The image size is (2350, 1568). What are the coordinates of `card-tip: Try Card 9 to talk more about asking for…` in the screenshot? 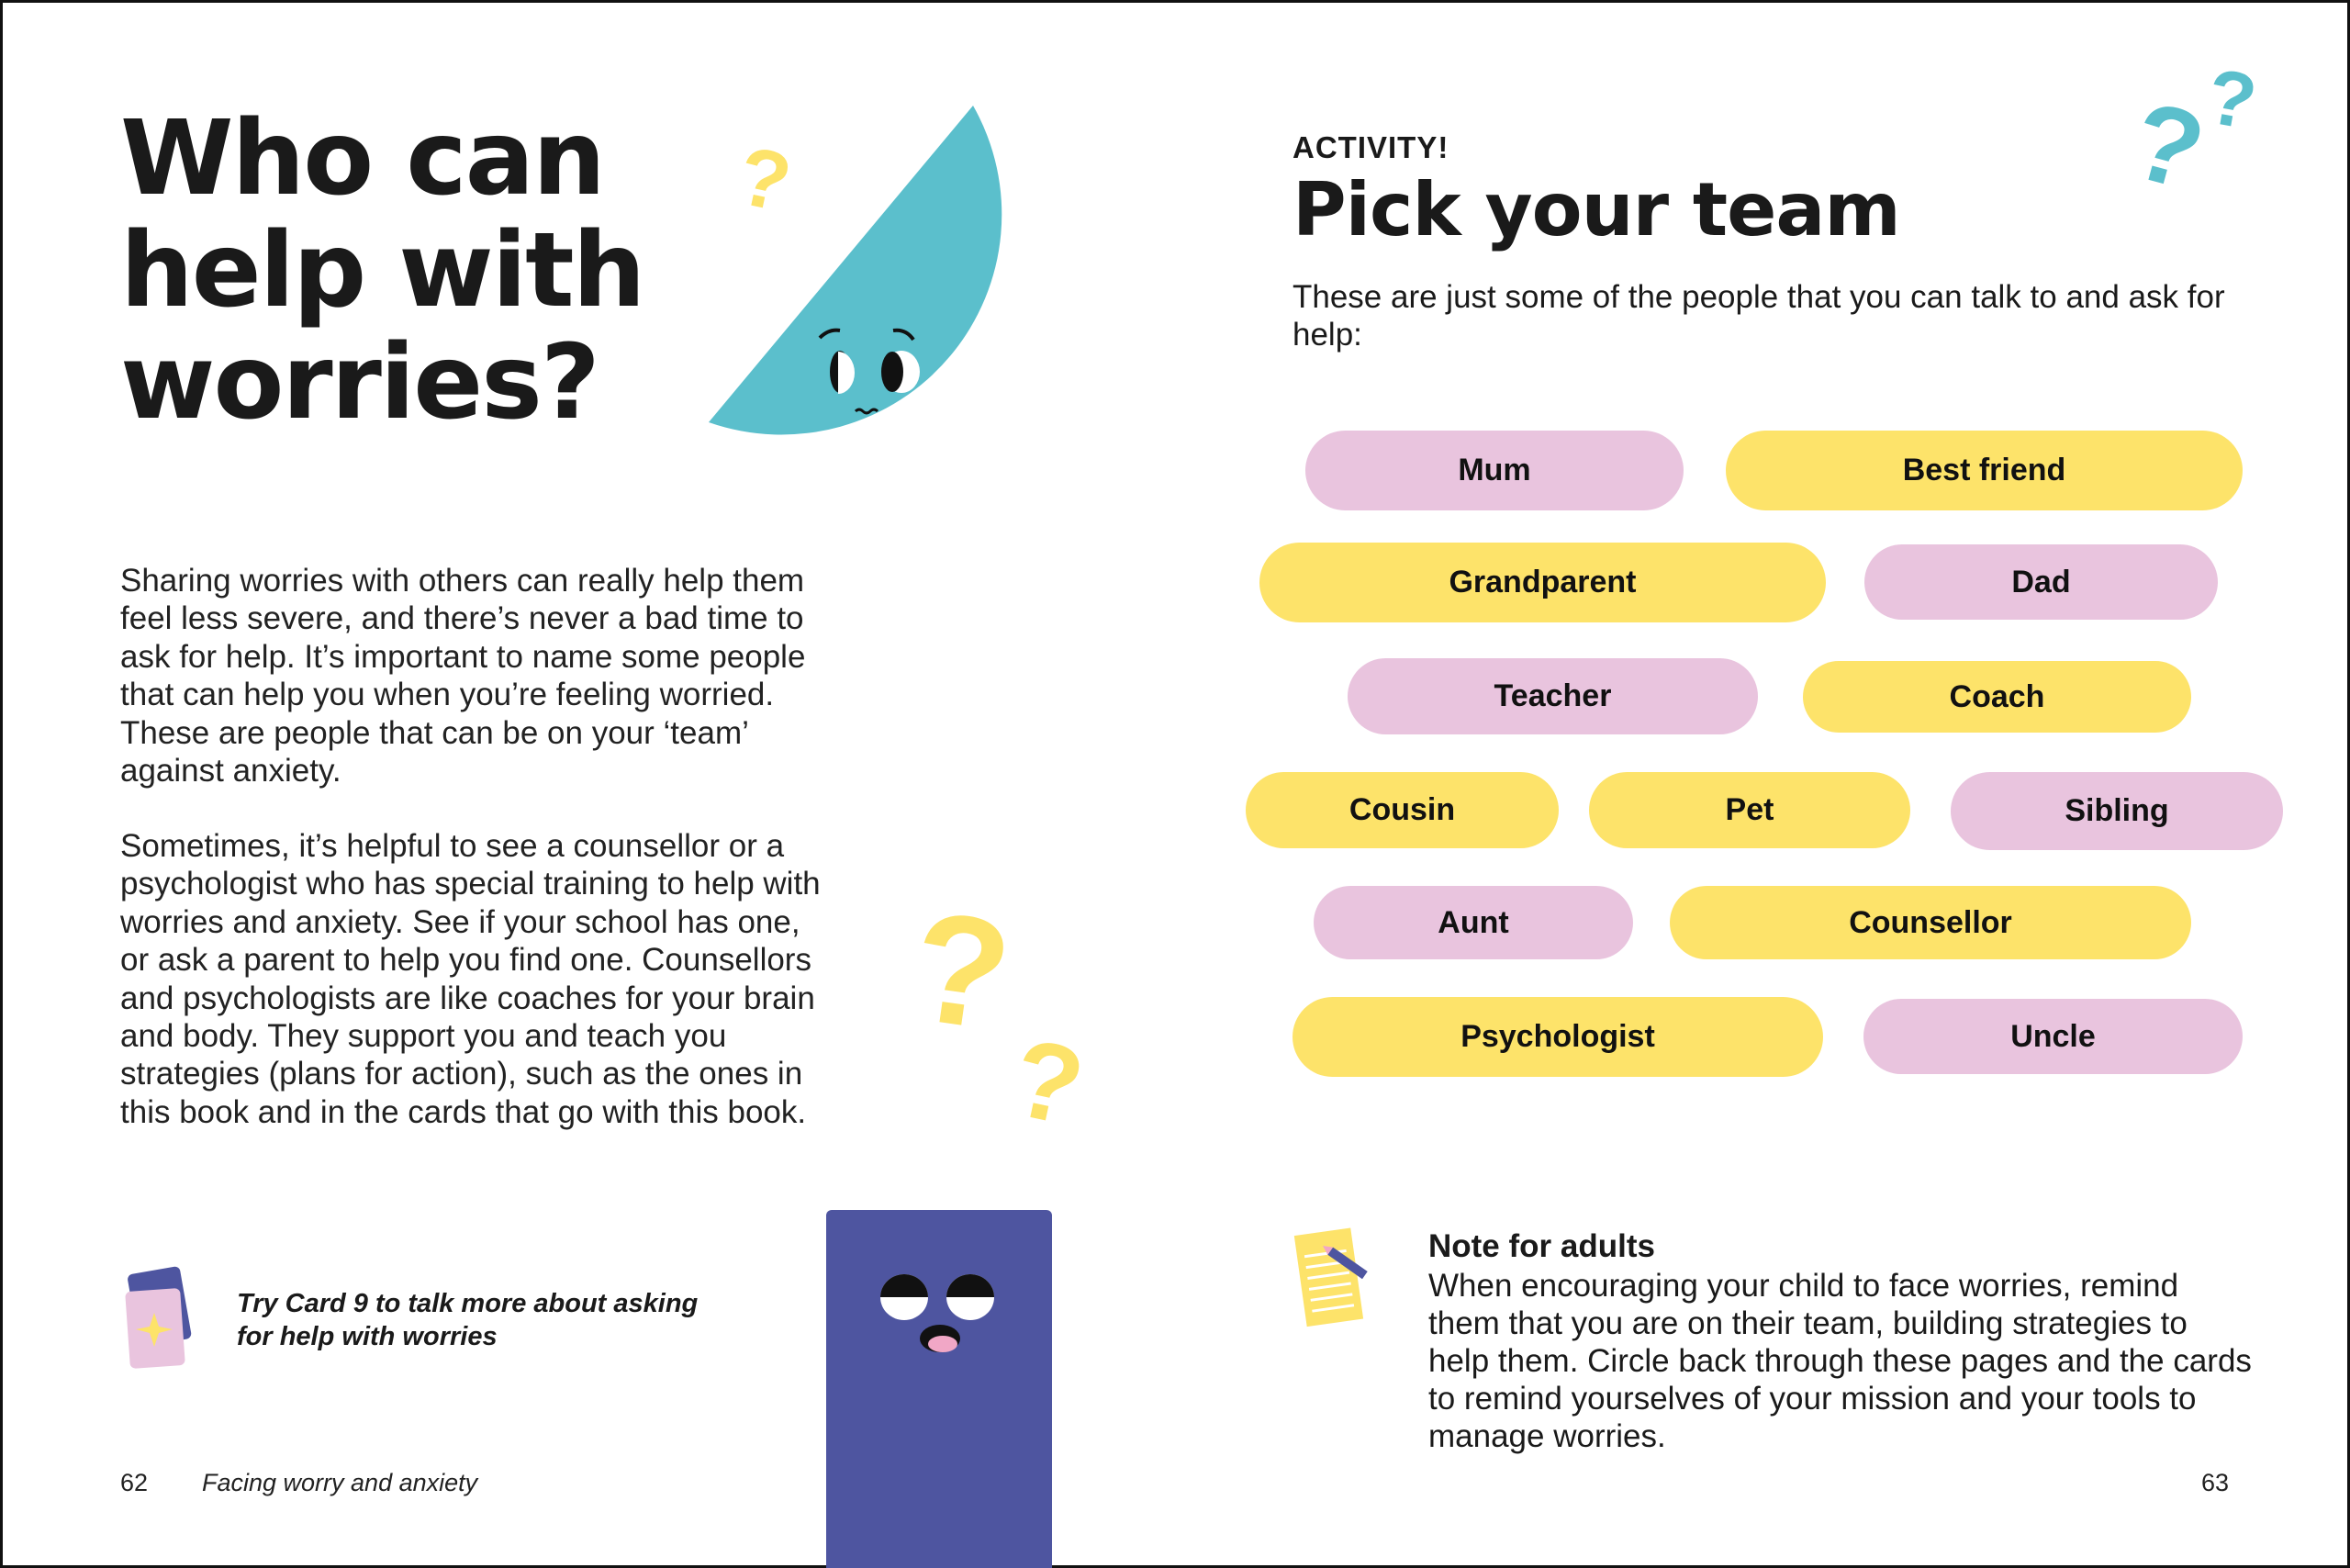 It's located at (468, 1320).